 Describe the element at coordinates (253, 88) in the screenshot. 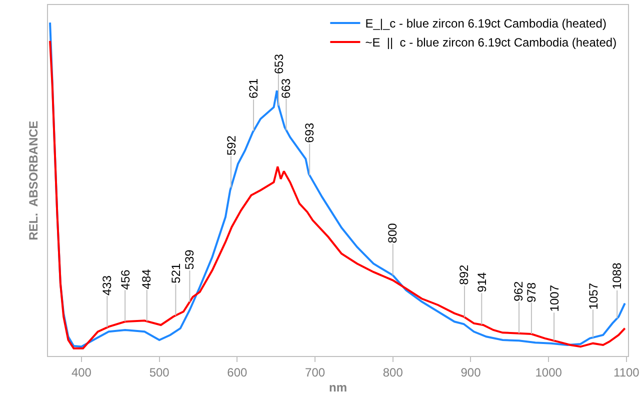

I see `annotation: 621` at that location.